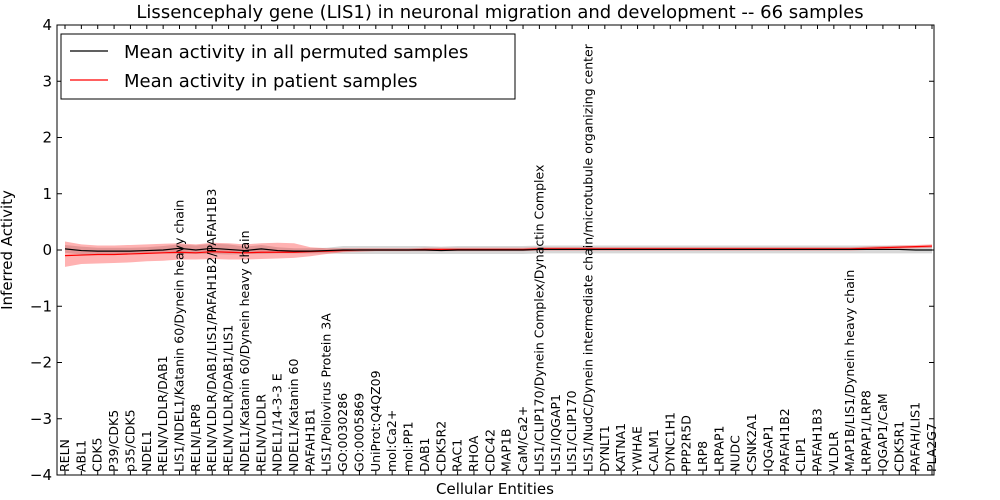 The height and width of the screenshot is (500, 1000). Describe the element at coordinates (424, 455) in the screenshot. I see `x-tick-label: DAB1` at that location.